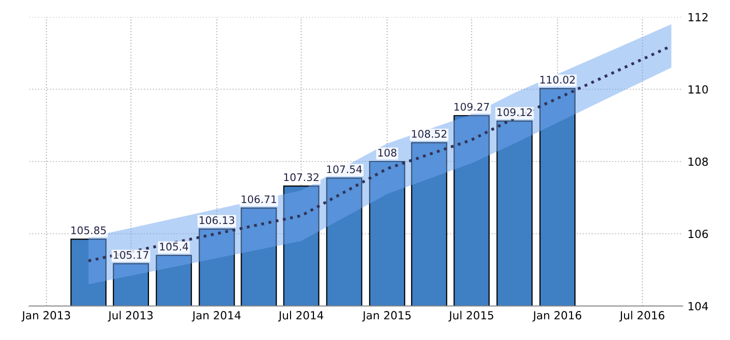 The image size is (730, 340). What do you see at coordinates (698, 234) in the screenshot?
I see `y-tick-label: 106` at bounding box center [698, 234].